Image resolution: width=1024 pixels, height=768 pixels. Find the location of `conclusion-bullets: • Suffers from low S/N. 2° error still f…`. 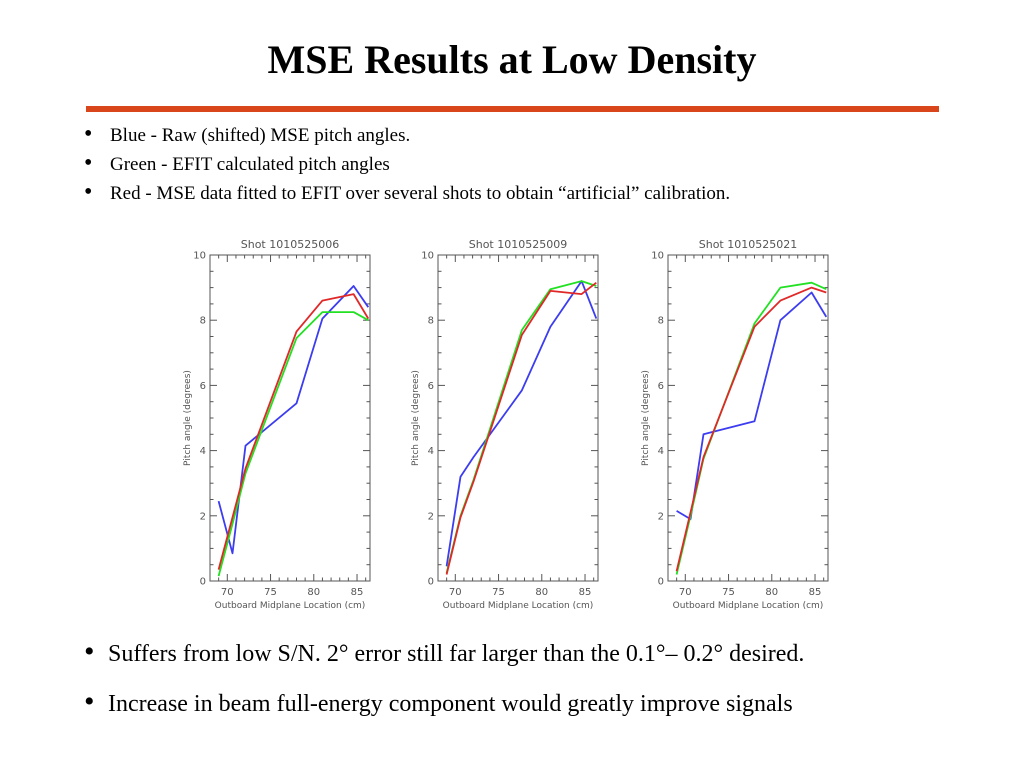

conclusion-bullets: • Suffers from low S/N. 2° error still f… is located at coordinates (544, 687).